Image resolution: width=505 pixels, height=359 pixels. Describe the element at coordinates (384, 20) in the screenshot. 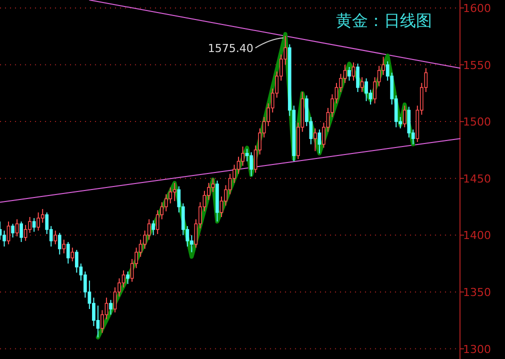

I see `title: 黄金：日线图` at that location.